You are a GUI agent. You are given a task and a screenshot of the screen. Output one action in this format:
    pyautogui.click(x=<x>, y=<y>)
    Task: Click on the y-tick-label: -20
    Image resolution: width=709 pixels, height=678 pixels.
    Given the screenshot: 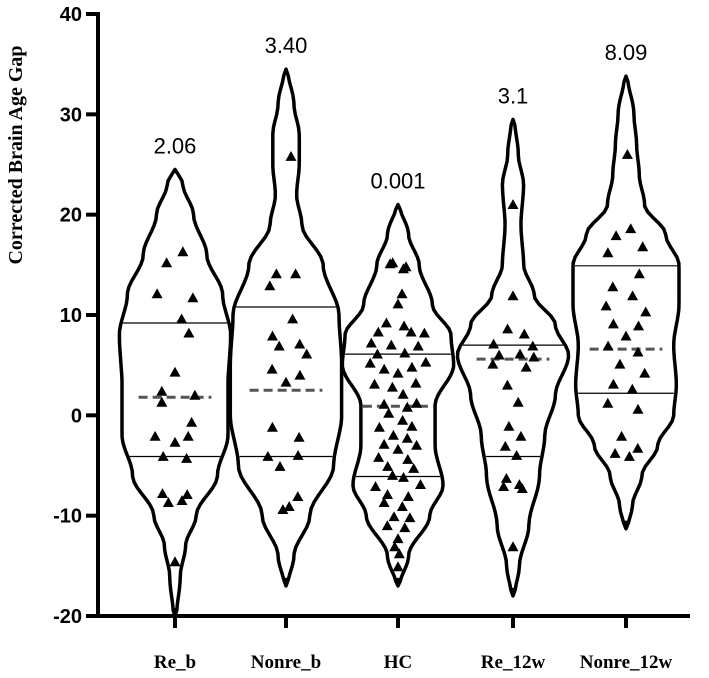 What is the action you would take?
    pyautogui.click(x=67, y=617)
    